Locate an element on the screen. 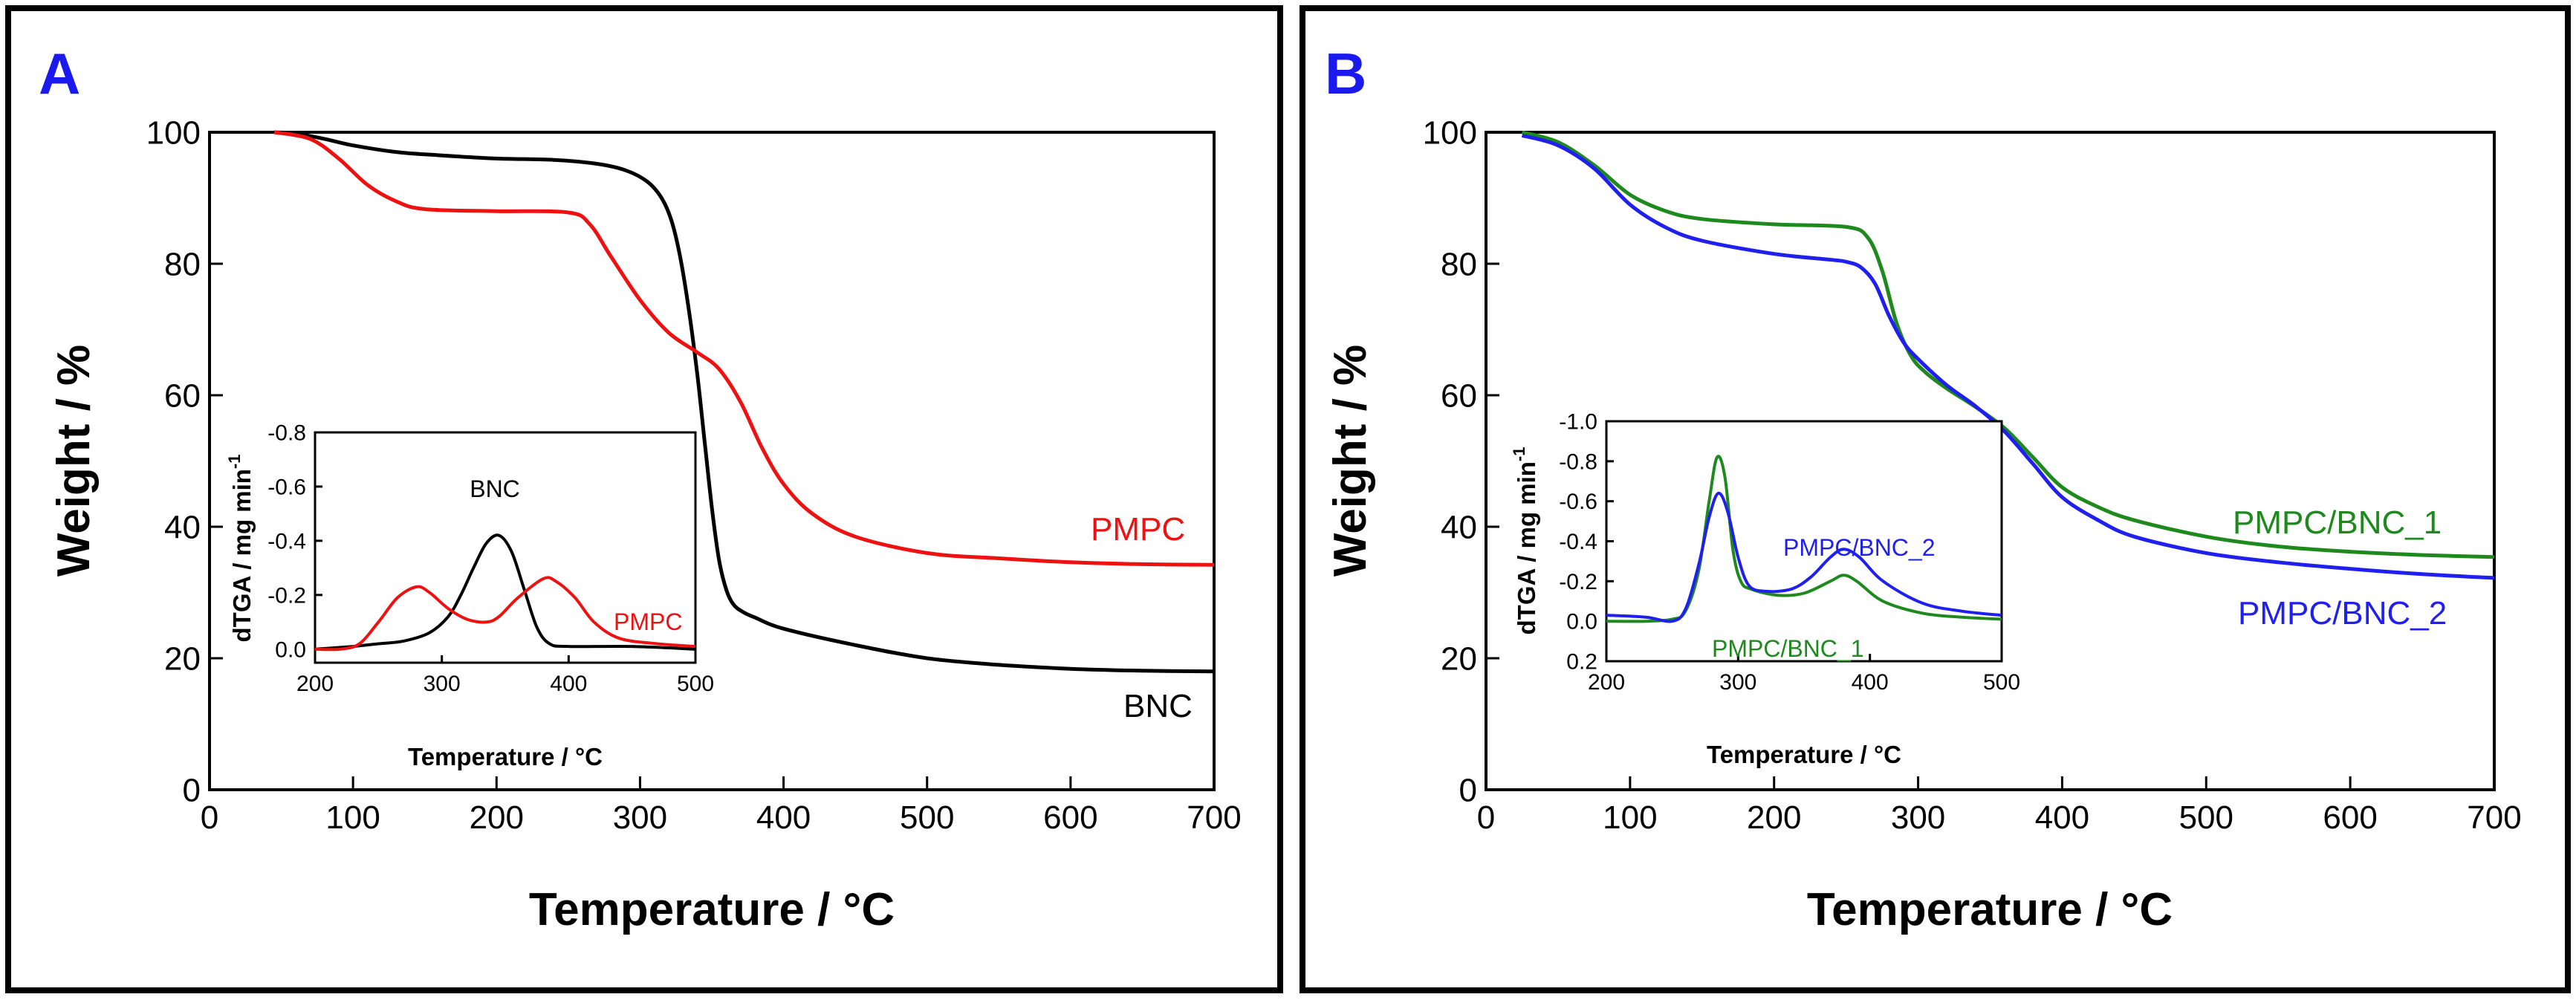 This screenshot has width=2576, height=1000. y-axis-label-a-inset-sup: -1 is located at coordinates (234, 463).